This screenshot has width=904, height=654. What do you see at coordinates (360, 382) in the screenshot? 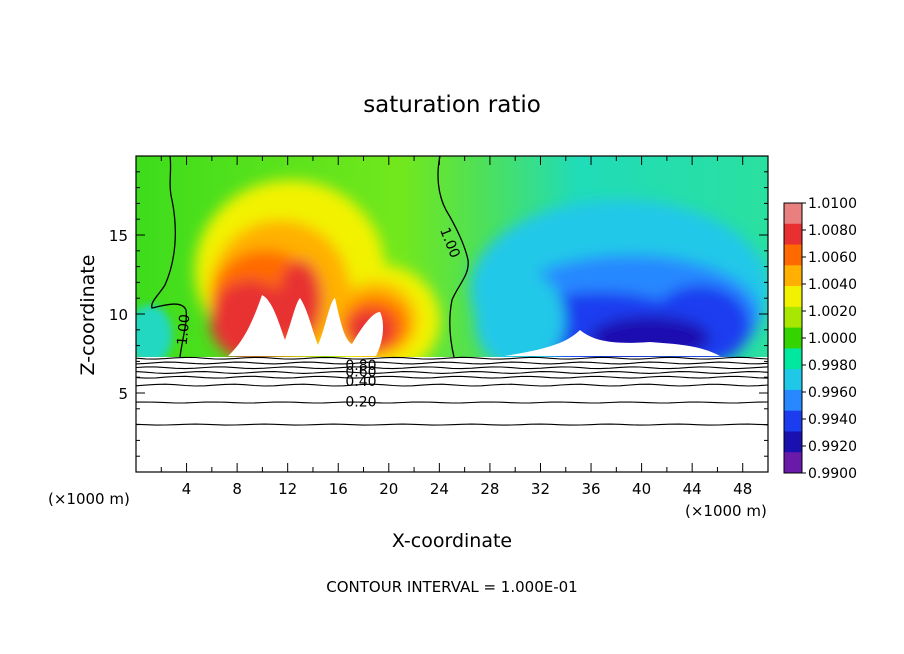
I see `contour-label: 0.40` at bounding box center [360, 382].